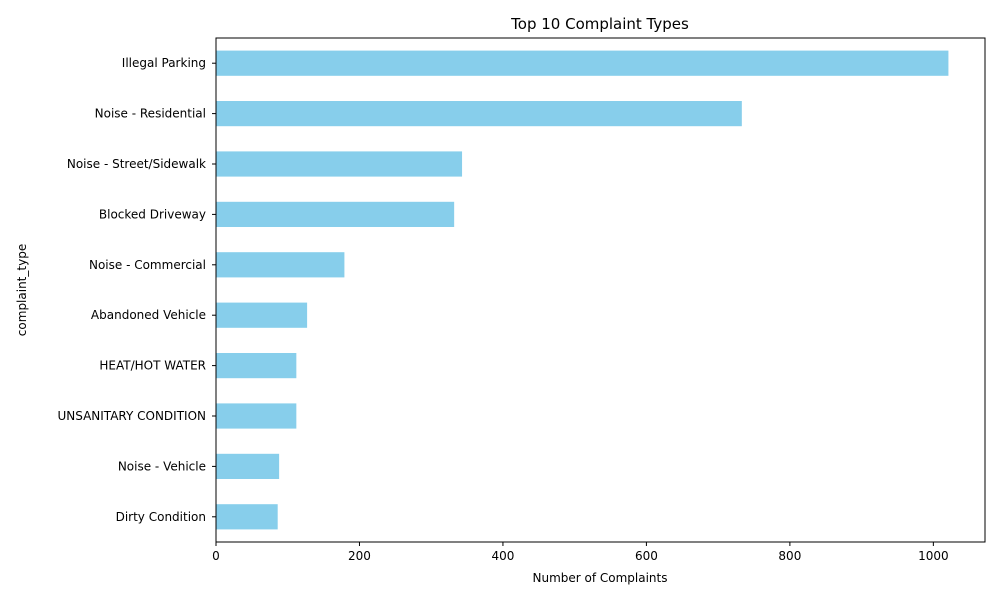 This screenshot has height=600, width=1000. What do you see at coordinates (216, 556) in the screenshot?
I see `x-tick-label: 0` at bounding box center [216, 556].